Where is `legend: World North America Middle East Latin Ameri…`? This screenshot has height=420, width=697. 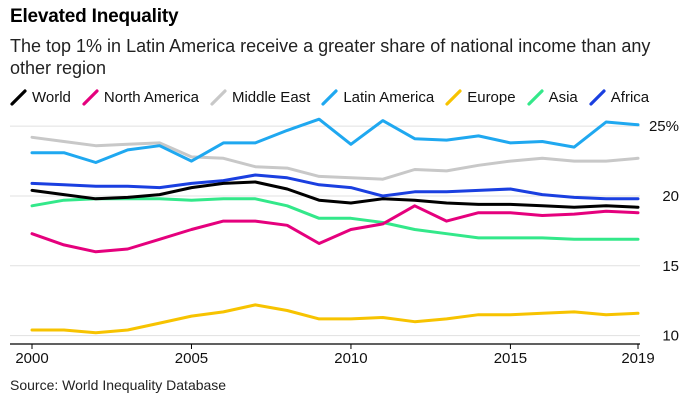 legend: World North America Middle East Latin Ameri… is located at coordinates (329, 97).